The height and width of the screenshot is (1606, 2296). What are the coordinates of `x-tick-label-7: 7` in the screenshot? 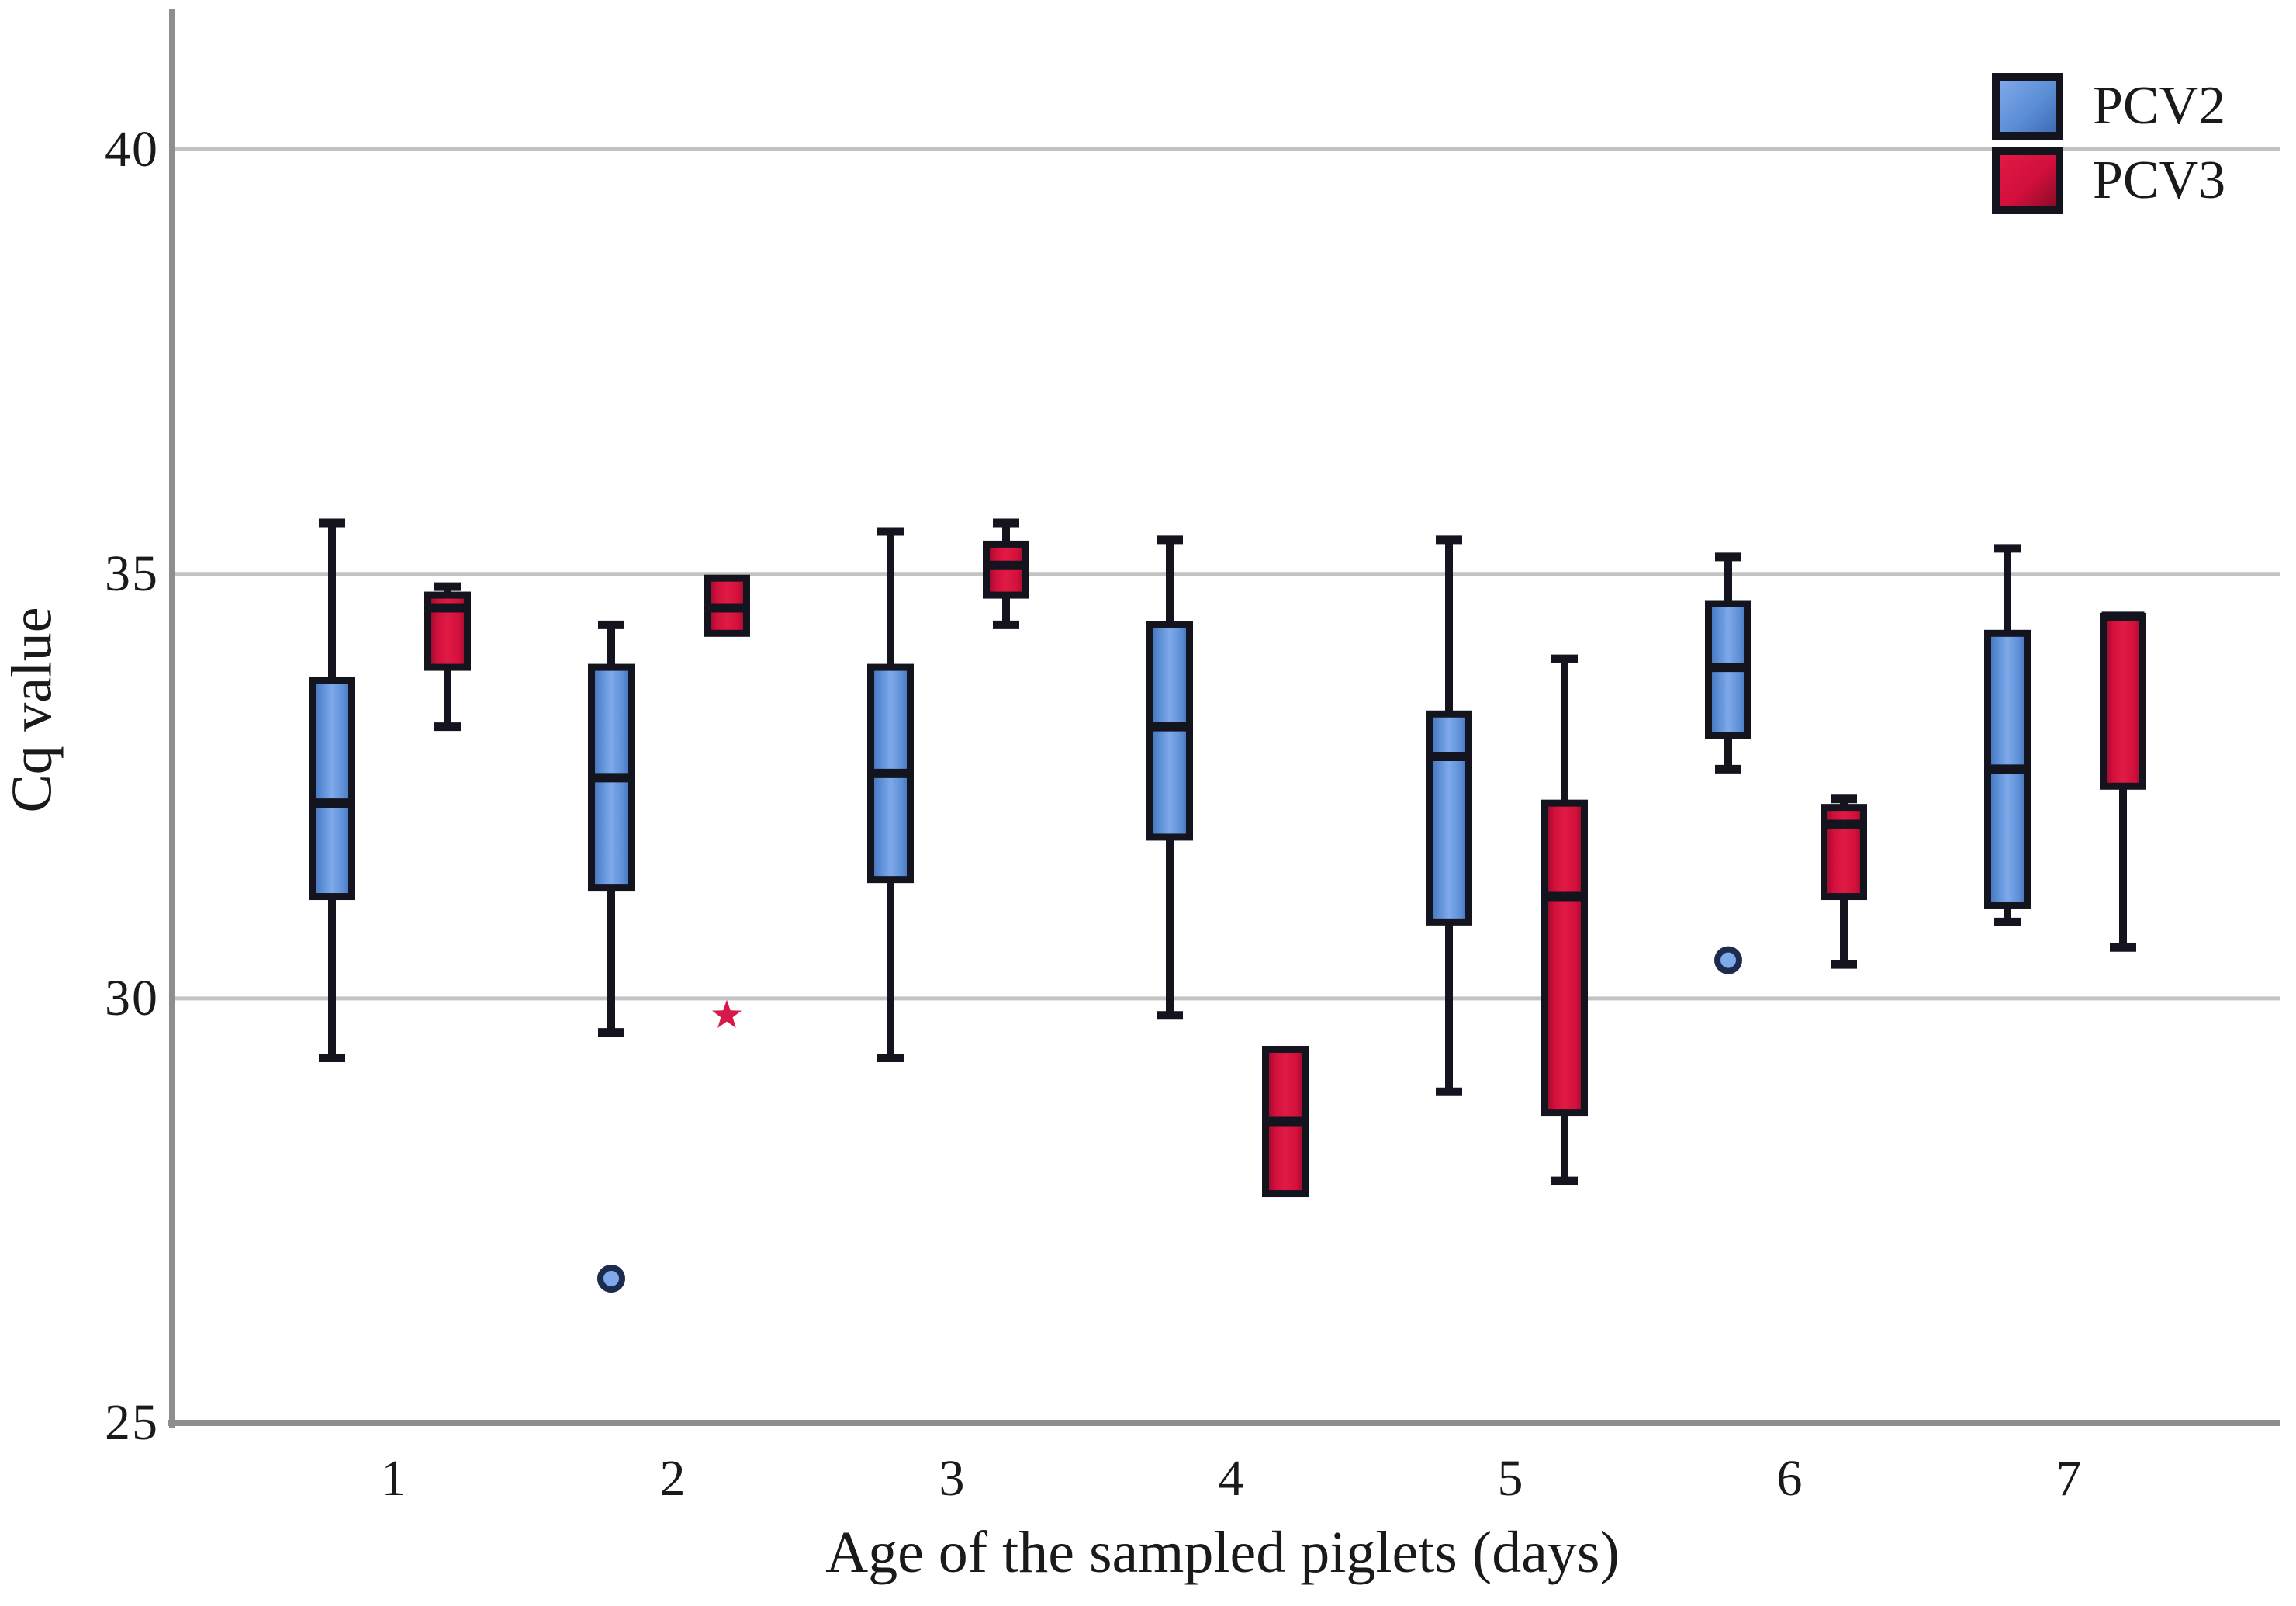 It's located at (2069, 1478).